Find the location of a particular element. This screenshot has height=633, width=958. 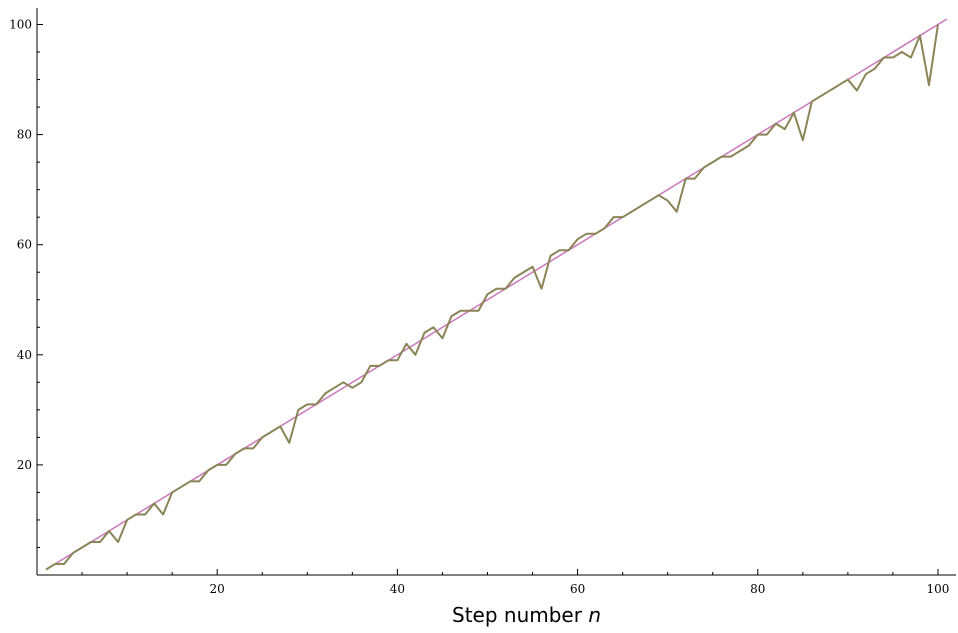

y-tick-label: 80 is located at coordinates (24, 135).